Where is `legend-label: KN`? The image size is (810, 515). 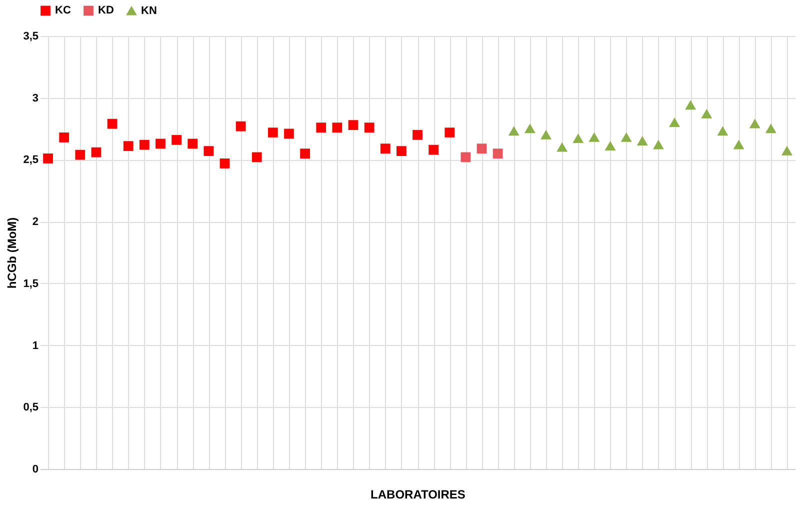 legend-label: KN is located at coordinates (149, 10).